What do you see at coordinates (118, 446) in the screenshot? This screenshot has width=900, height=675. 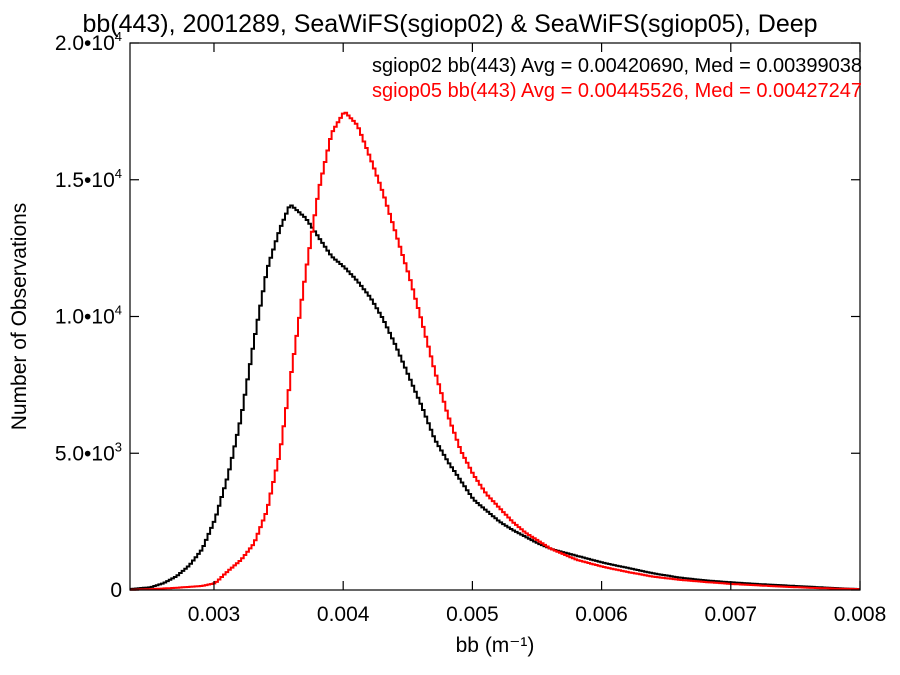 I see `y-tick-exponent: 3` at bounding box center [118, 446].